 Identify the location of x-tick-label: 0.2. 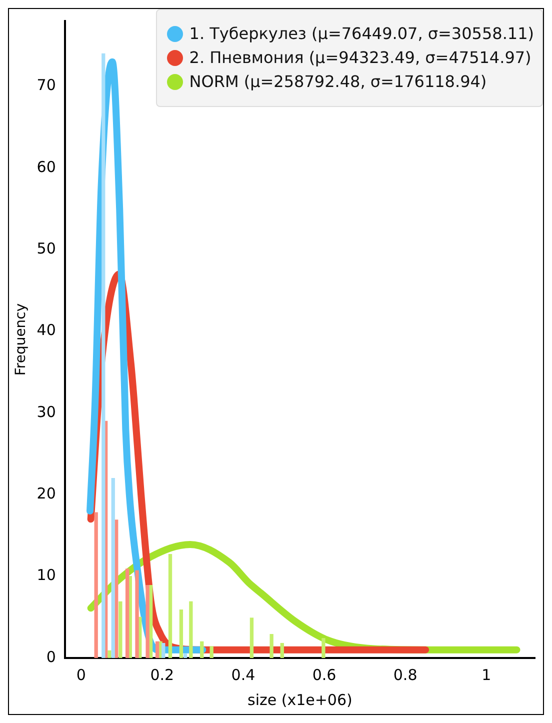
(162, 675).